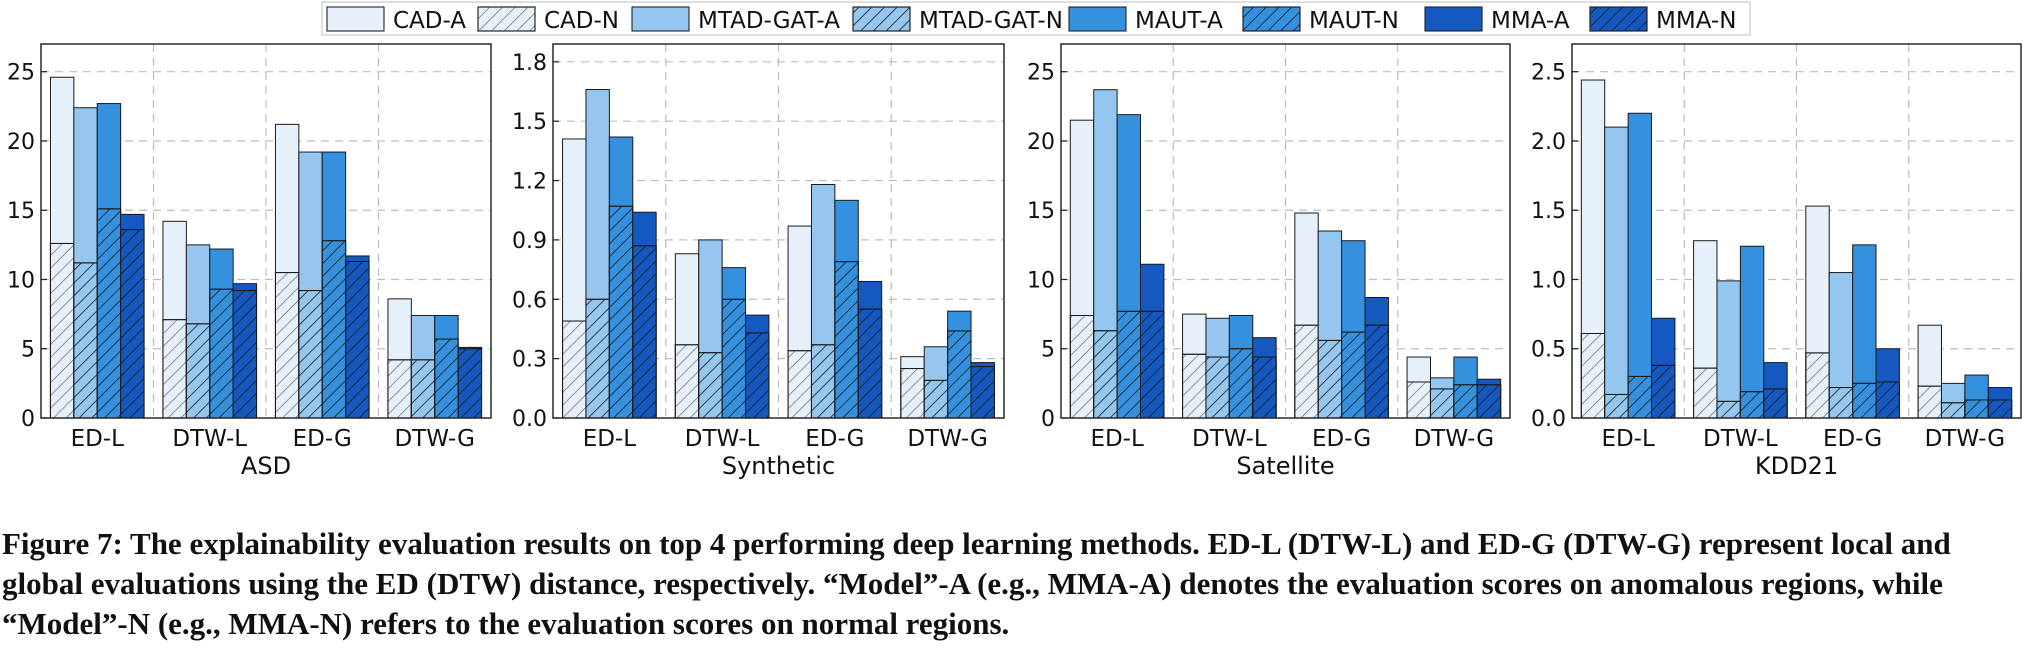  I want to click on legend-swatch-hatch-mma-n, so click(1618, 19).